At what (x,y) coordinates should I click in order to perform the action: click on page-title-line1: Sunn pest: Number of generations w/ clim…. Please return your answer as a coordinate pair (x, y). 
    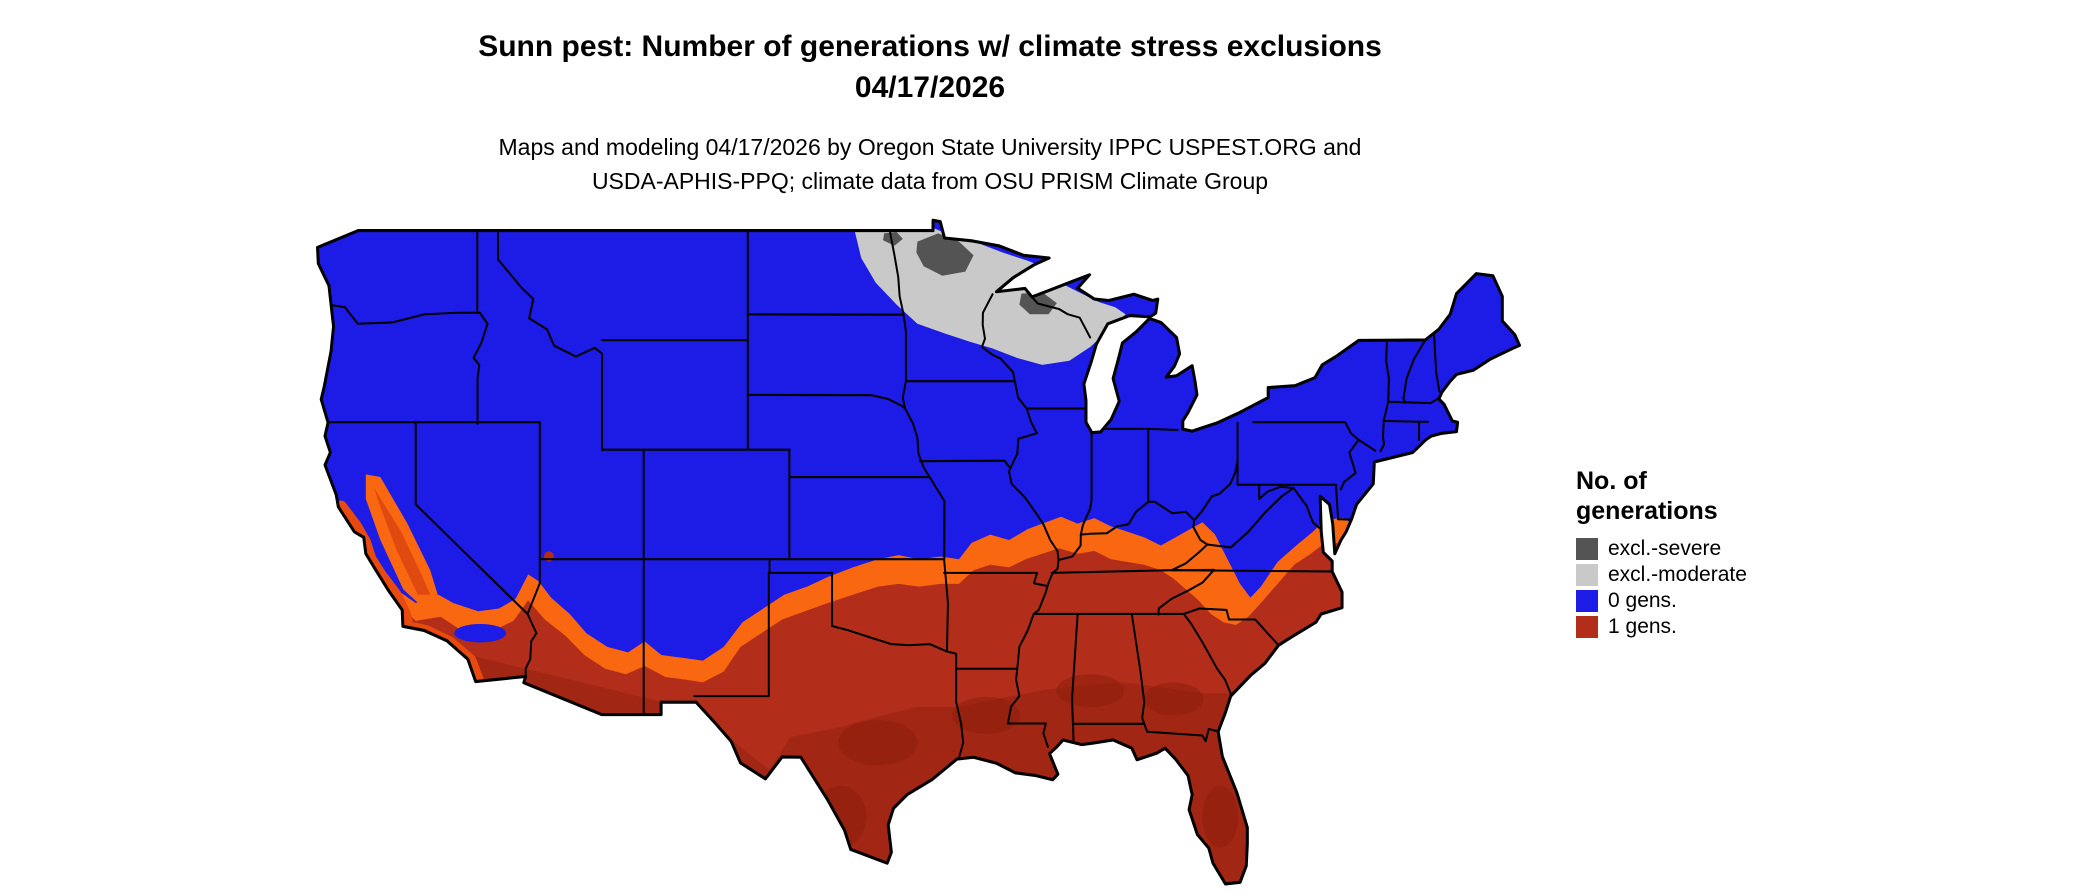
    Looking at the image, I should click on (930, 46).